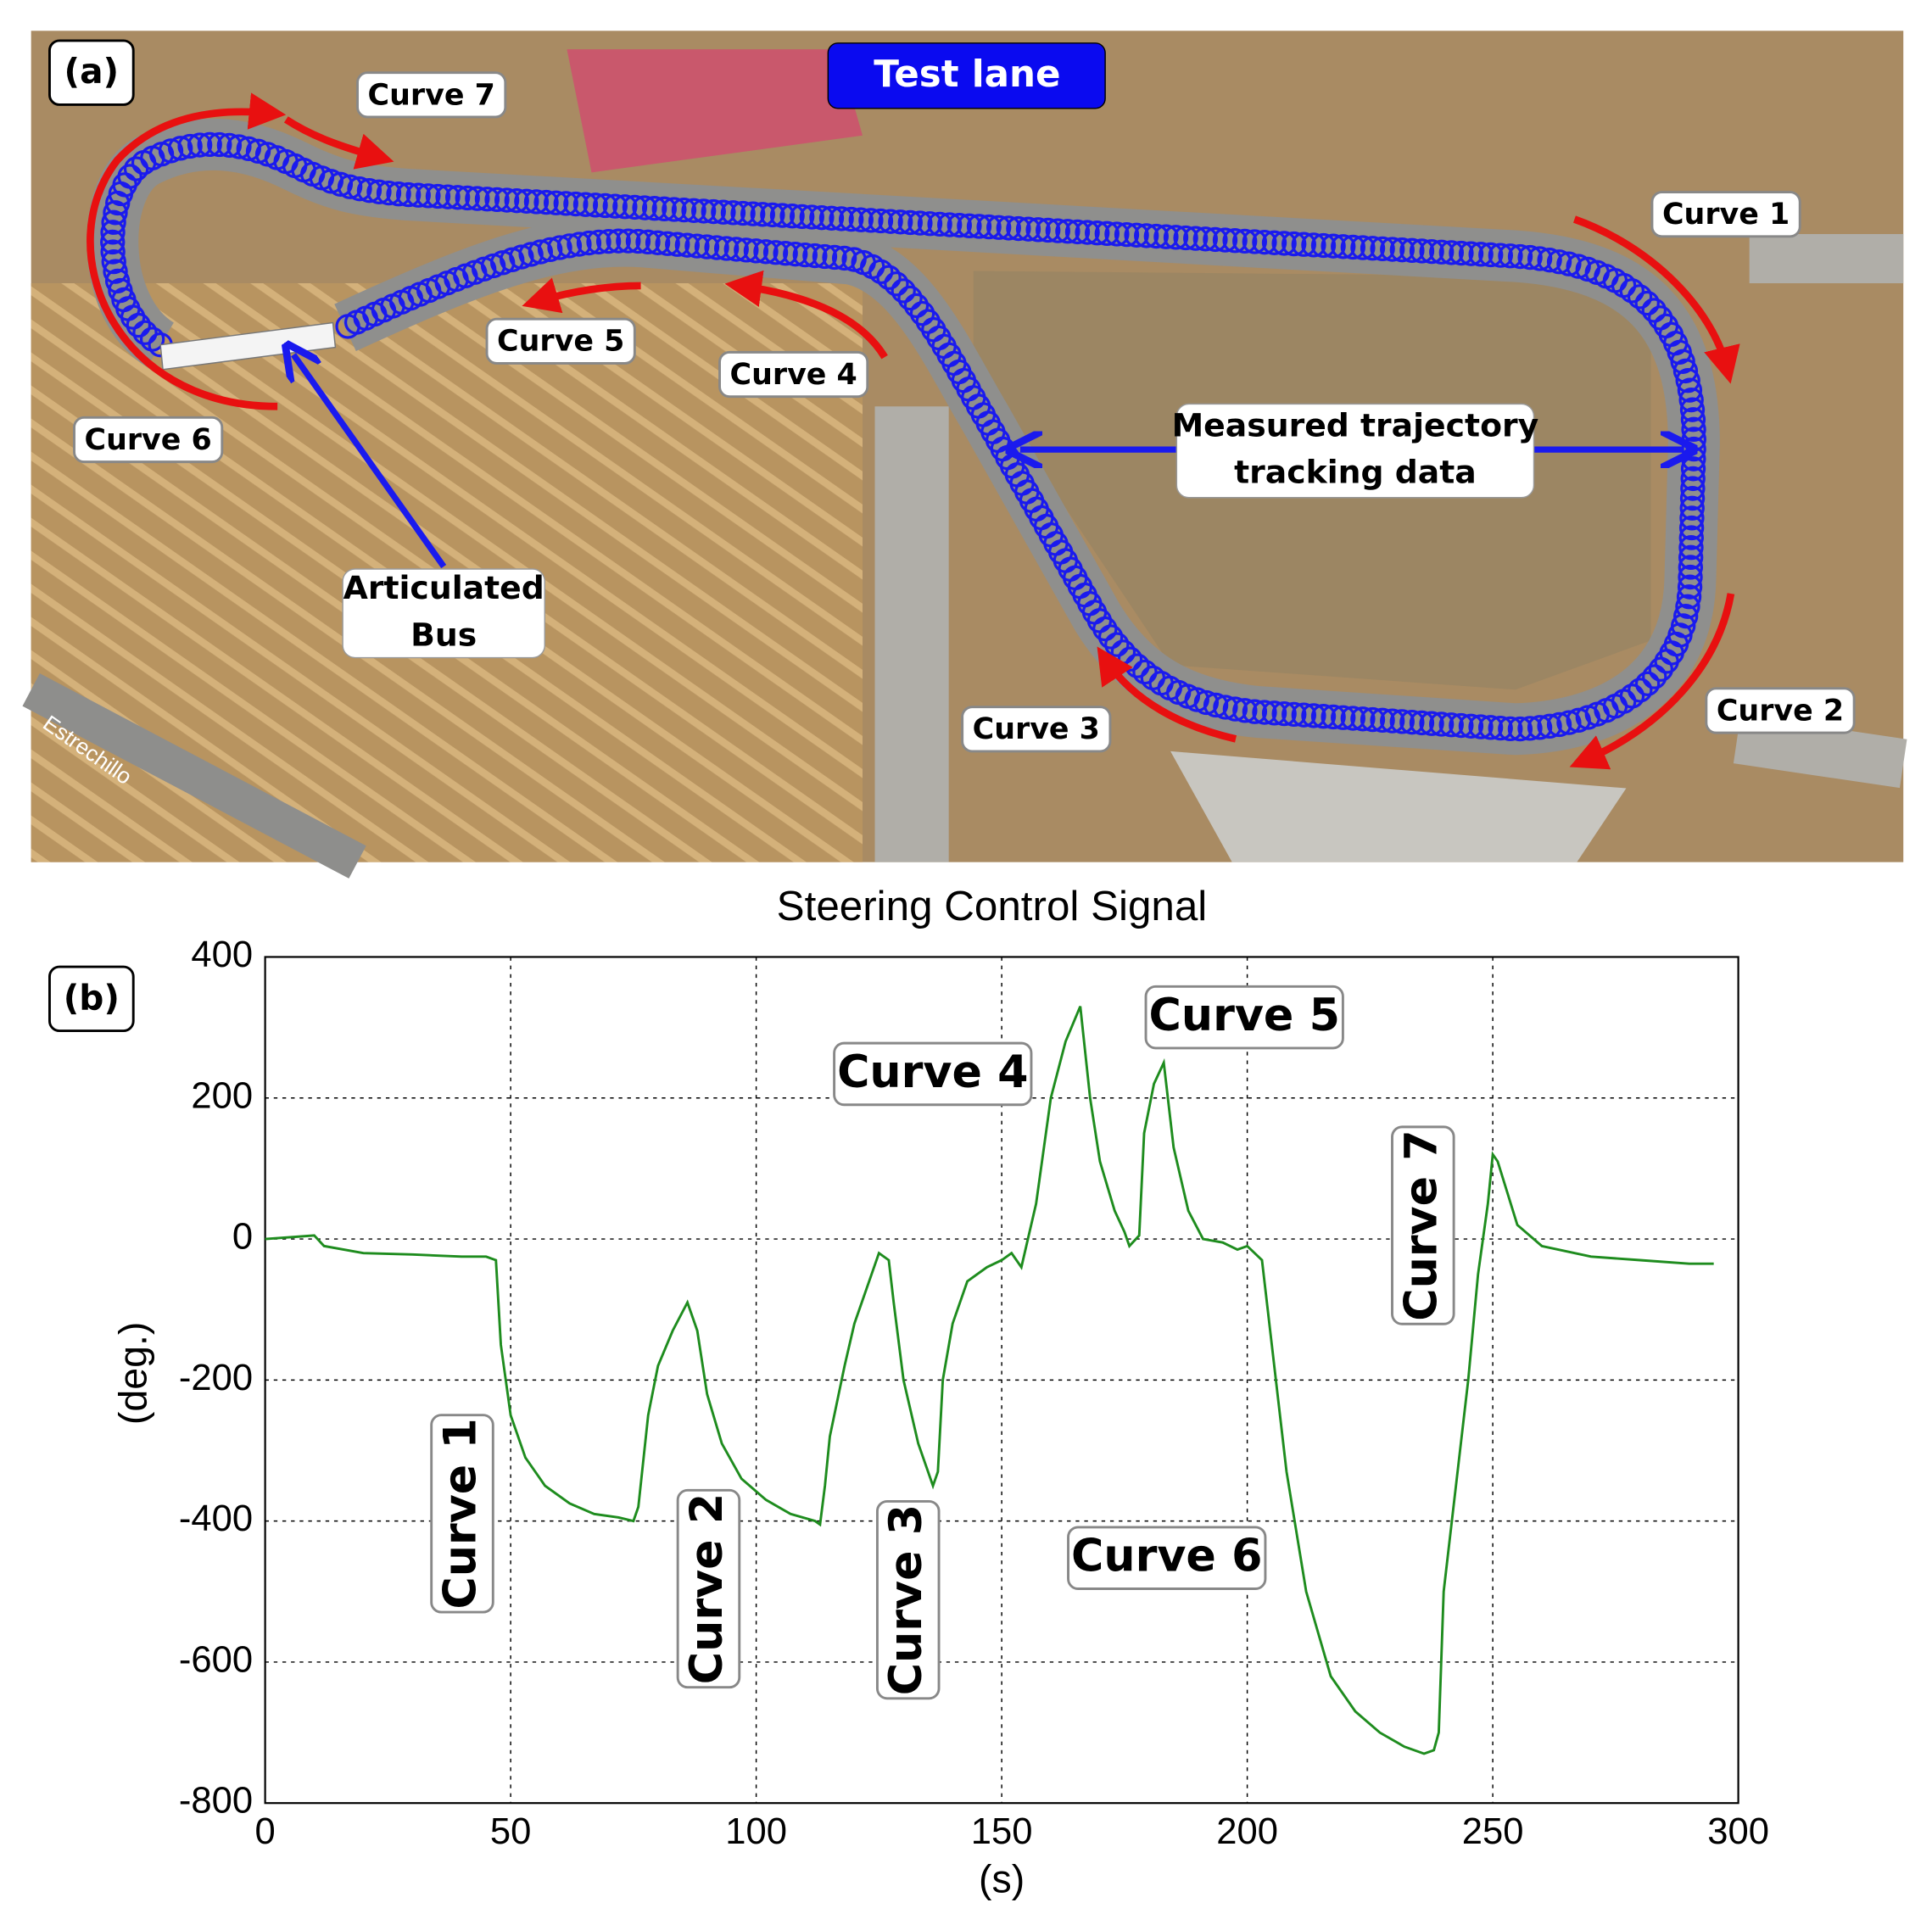  What do you see at coordinates (1002, 1832) in the screenshot?
I see `x-tick-label: 150` at bounding box center [1002, 1832].